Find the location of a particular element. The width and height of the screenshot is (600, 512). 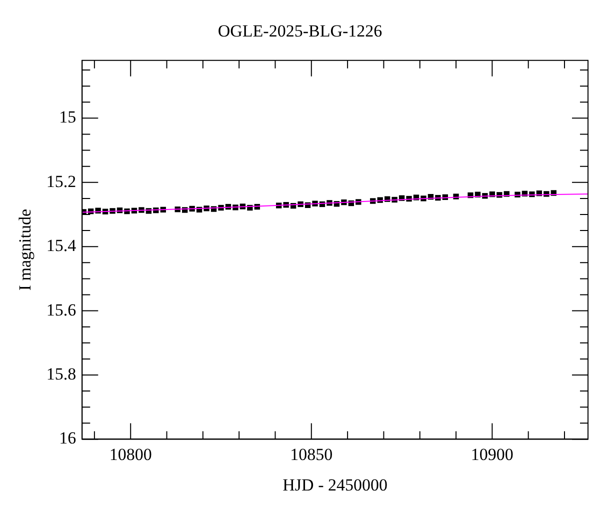

y-tick-label: 15.8 is located at coordinates (61, 374).